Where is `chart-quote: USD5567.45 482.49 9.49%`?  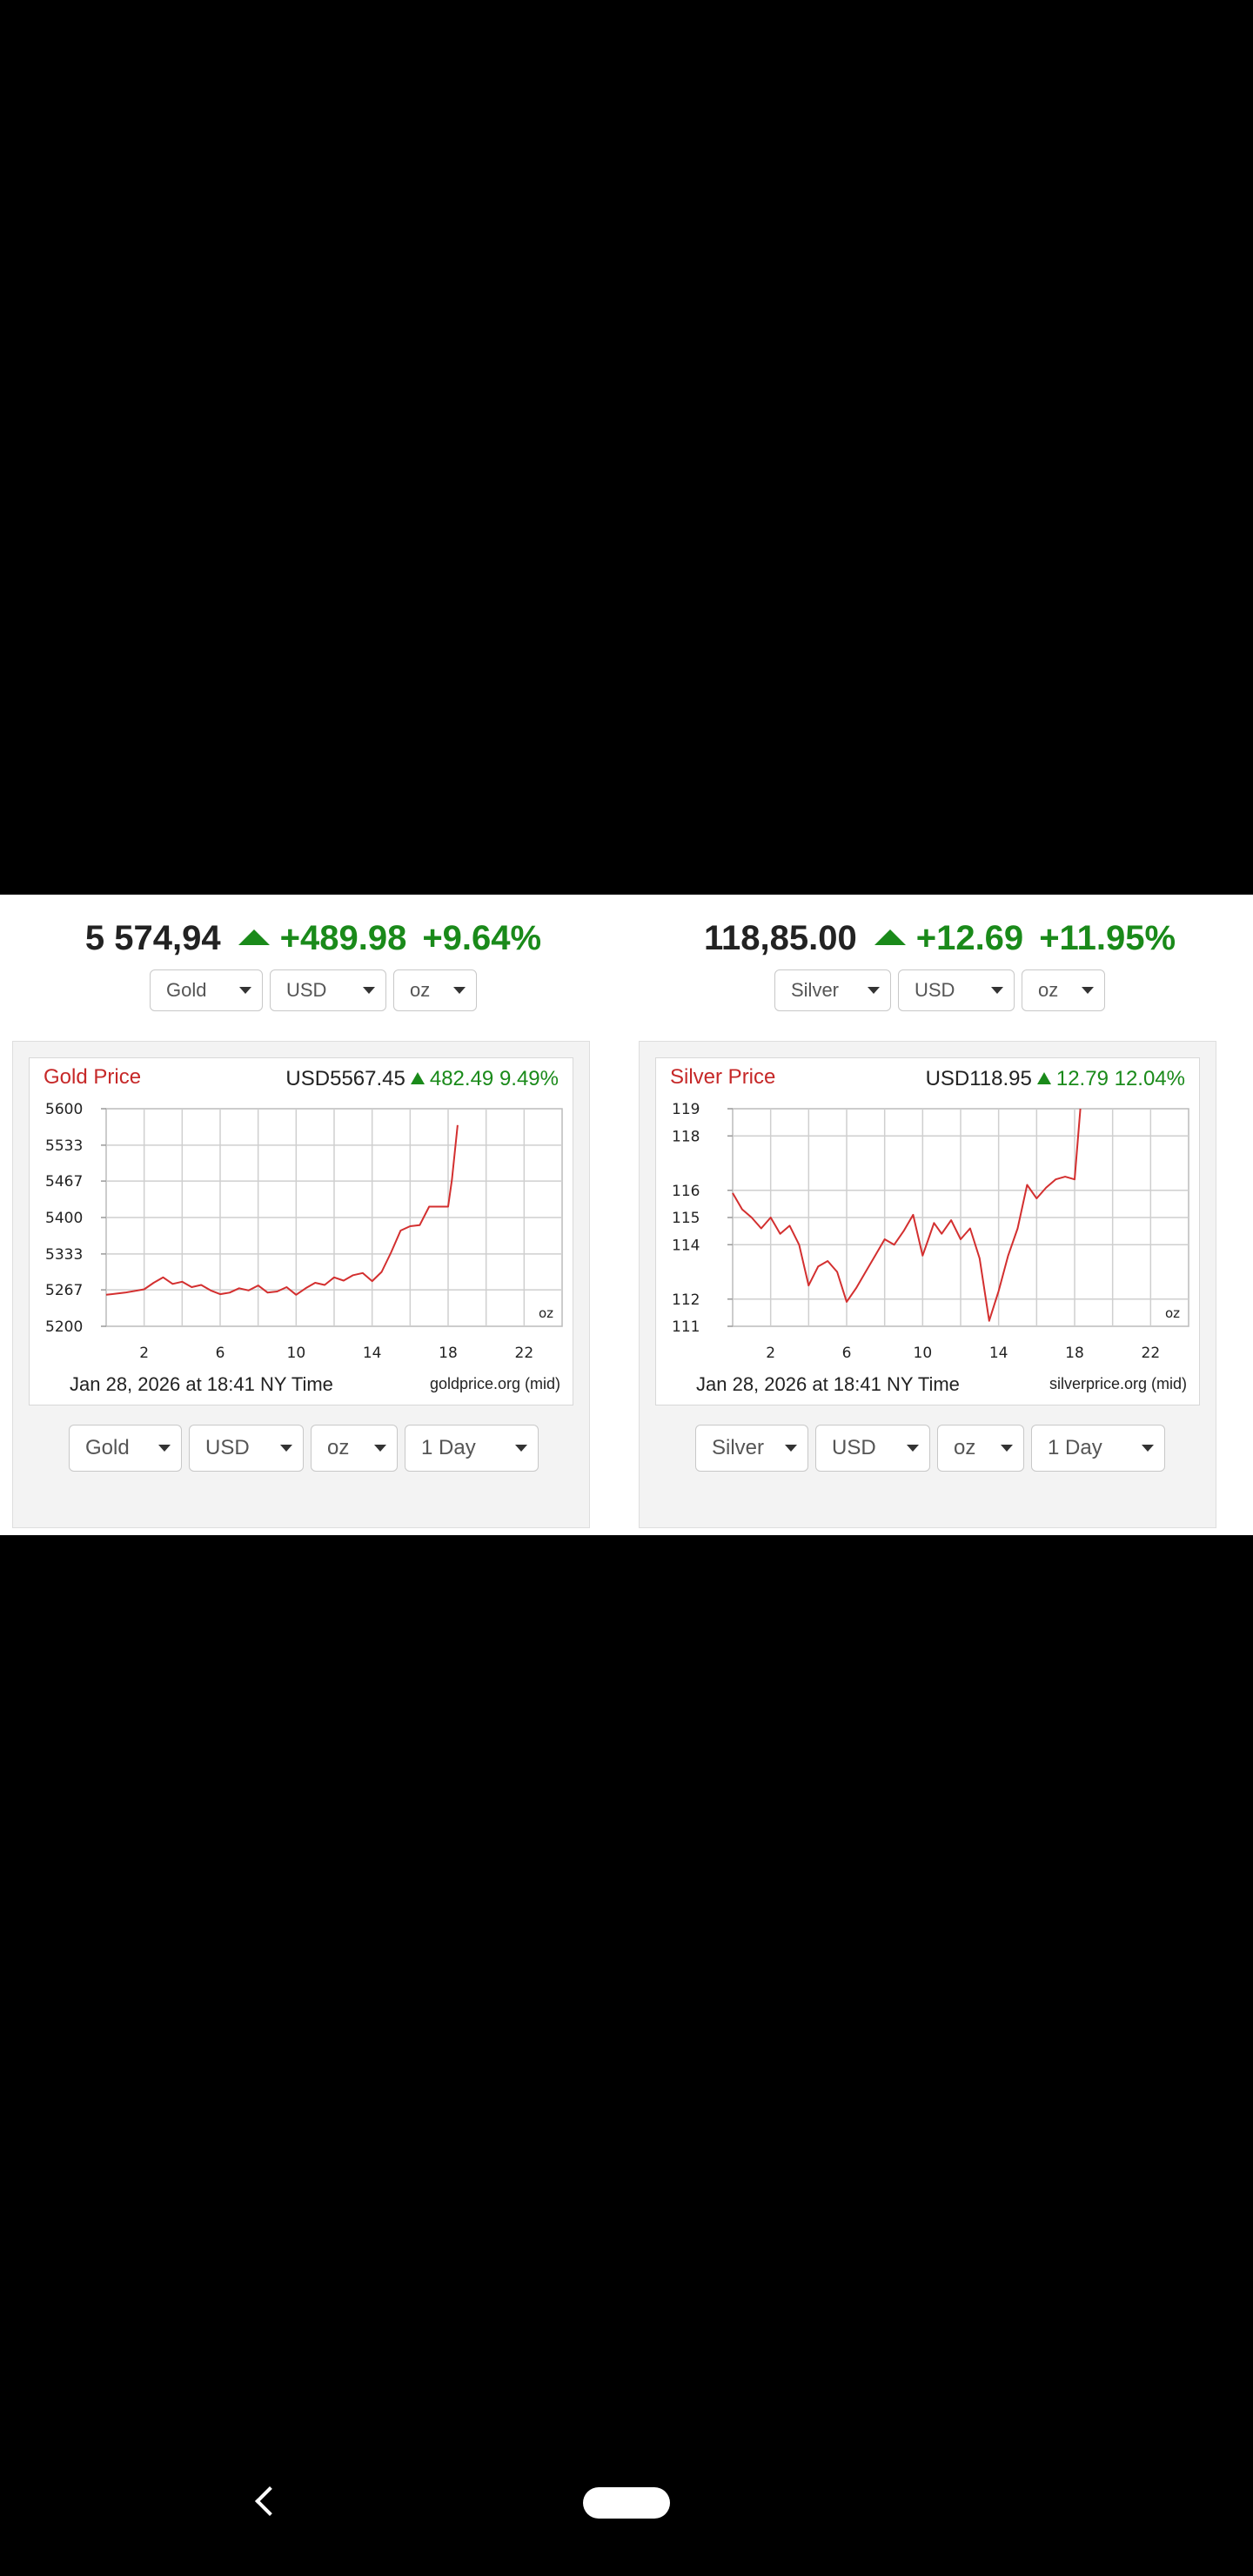 chart-quote: USD5567.45 482.49 9.49% is located at coordinates (422, 1079).